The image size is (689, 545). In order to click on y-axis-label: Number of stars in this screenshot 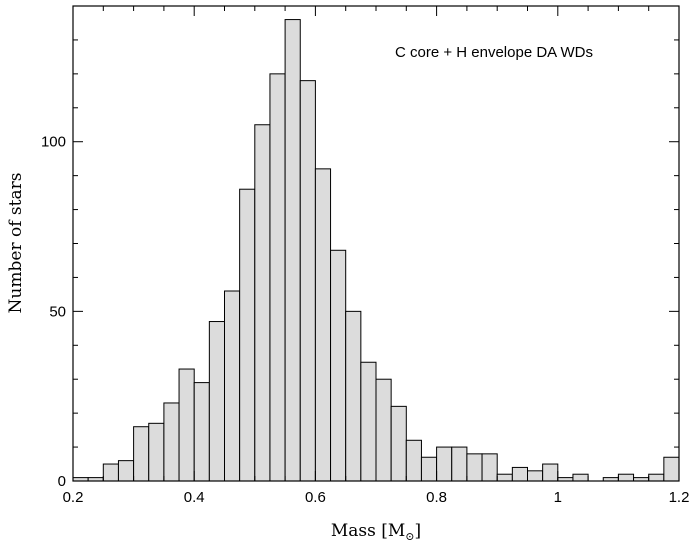, I will do `click(16, 243)`.